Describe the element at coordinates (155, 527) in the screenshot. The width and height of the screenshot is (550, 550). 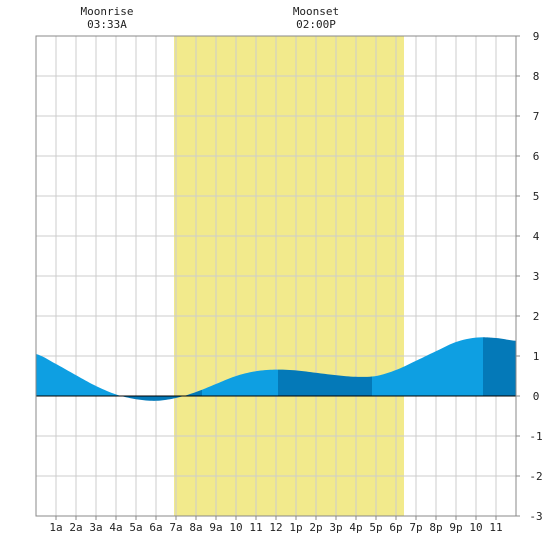
I see `x-tick-label: 6a` at that location.